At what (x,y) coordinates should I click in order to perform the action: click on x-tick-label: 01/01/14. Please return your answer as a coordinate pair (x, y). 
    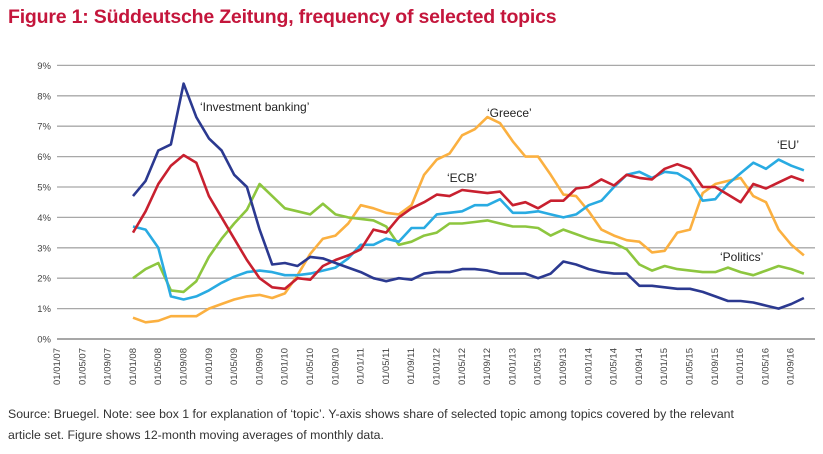
    Looking at the image, I should click on (588, 366).